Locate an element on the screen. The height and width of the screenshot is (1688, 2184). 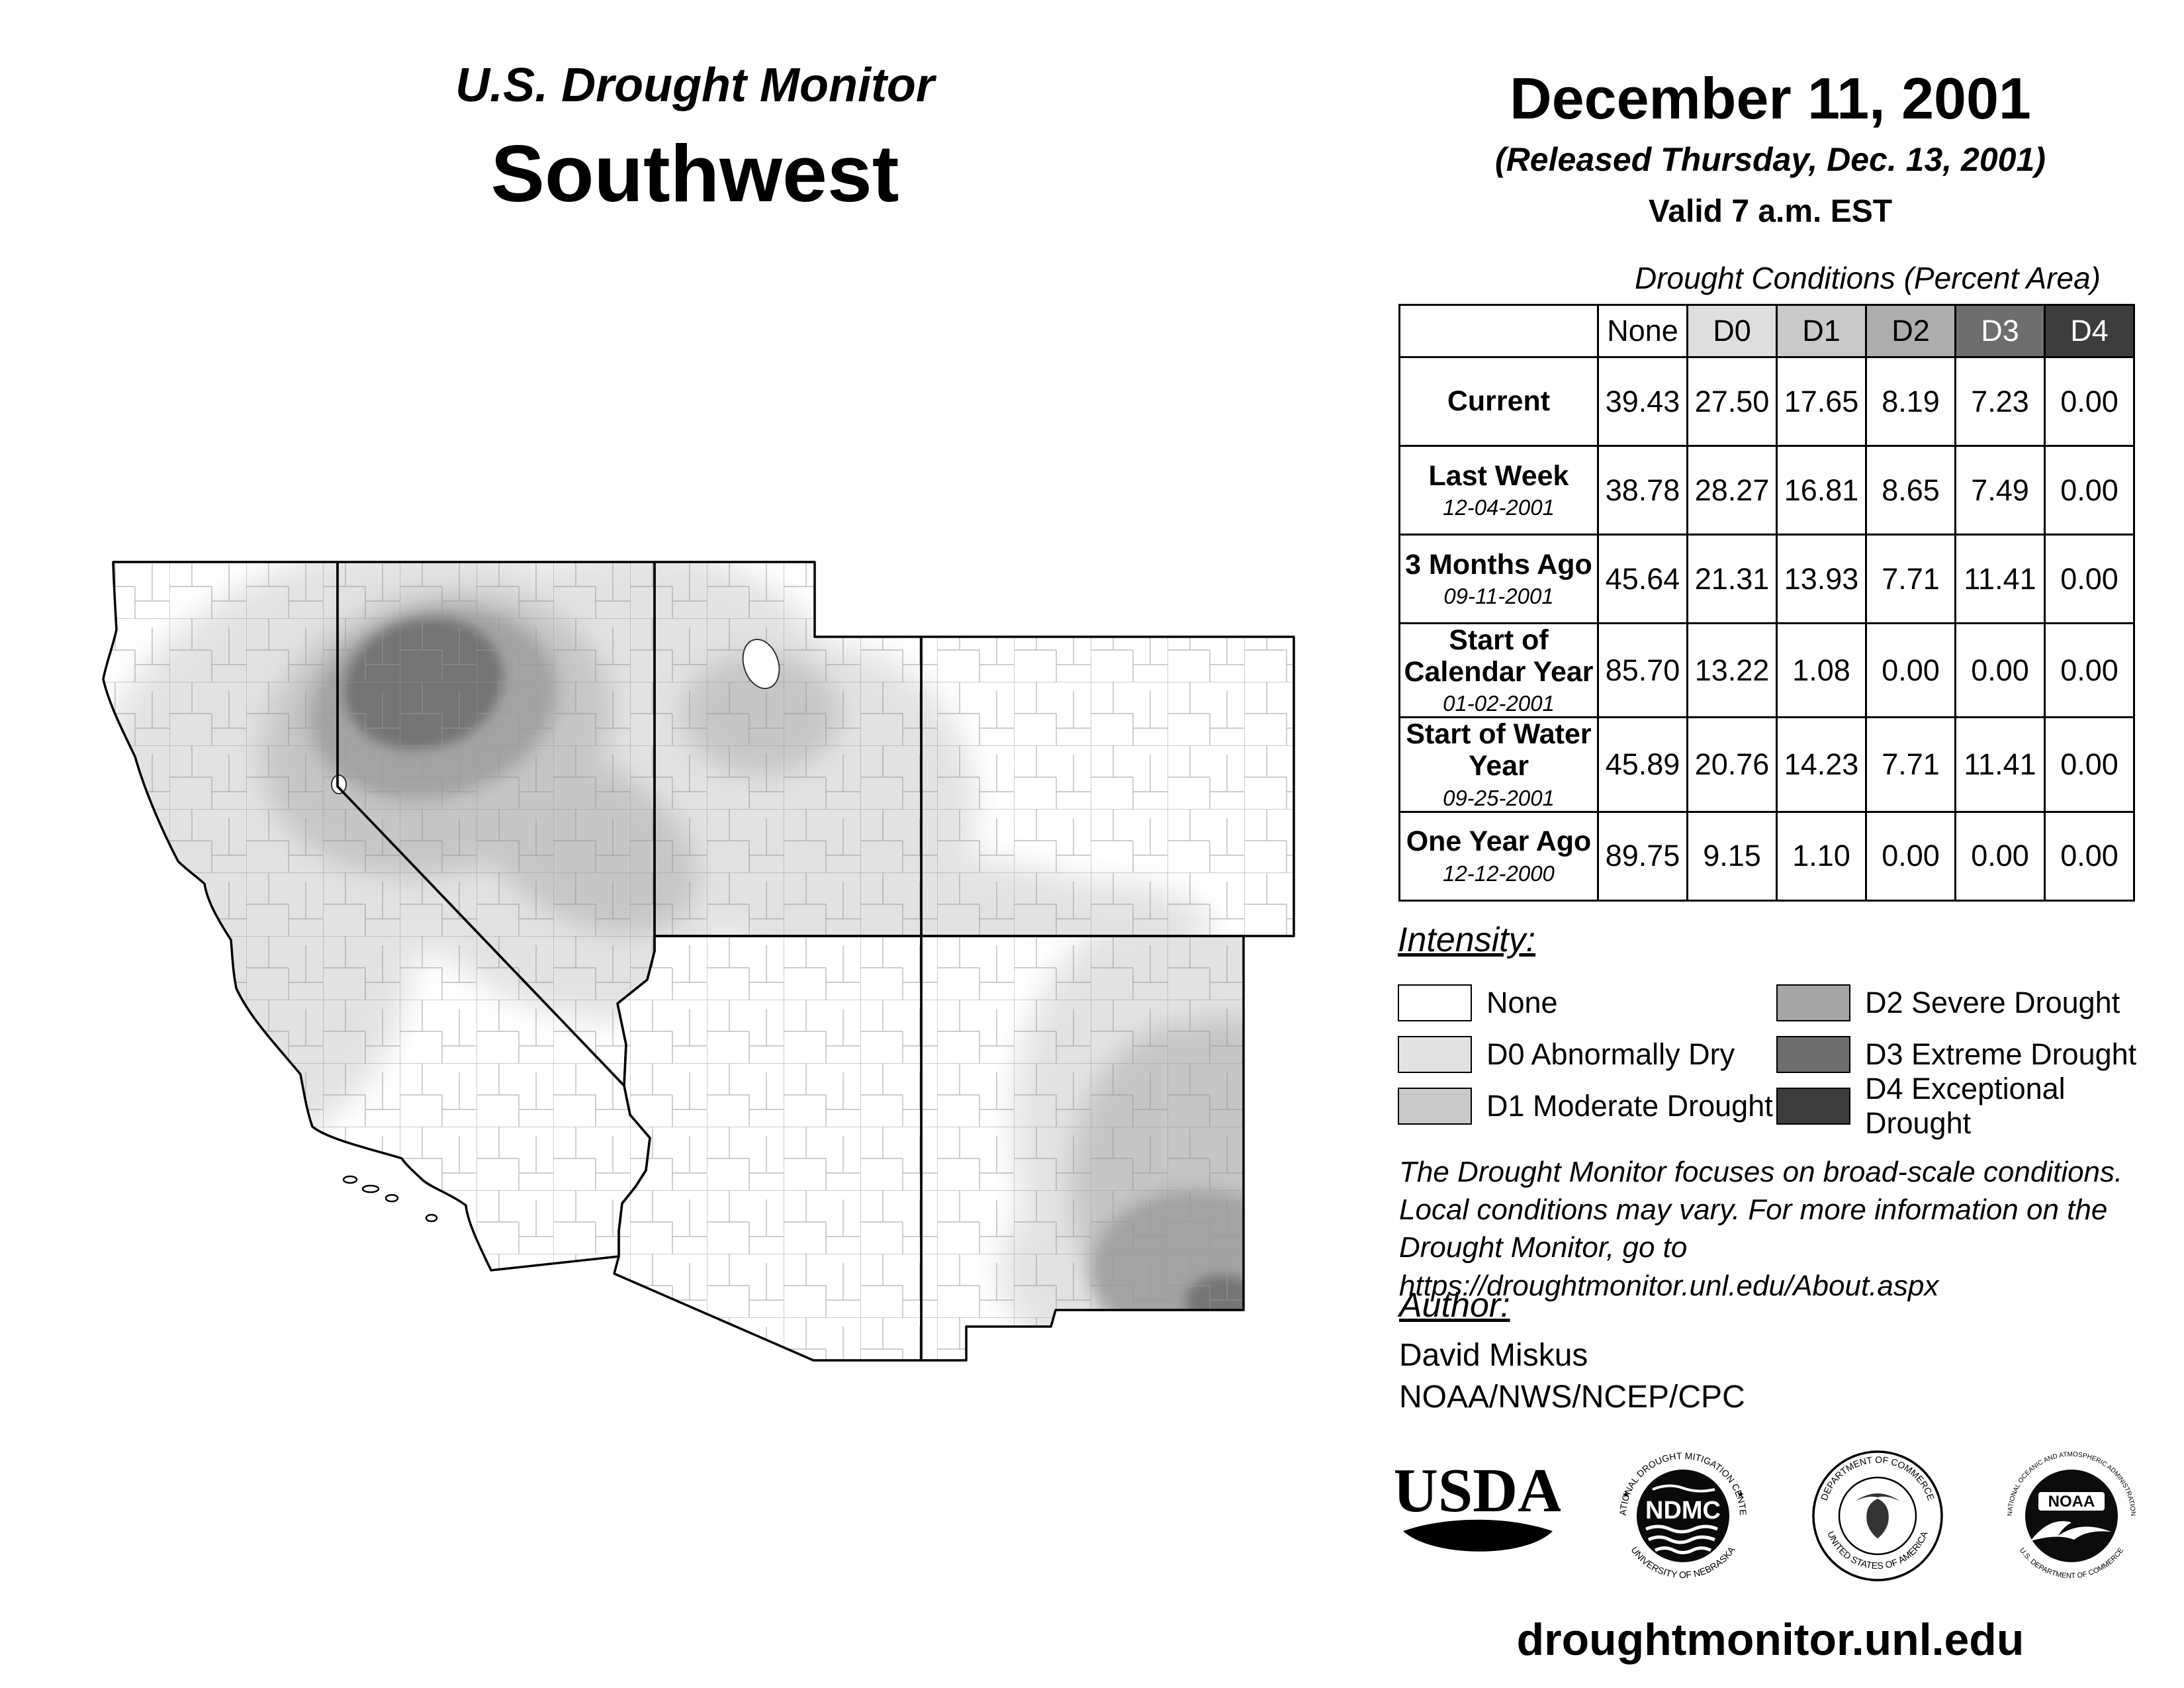
ndmc-acronym: NDMC is located at coordinates (1683, 1510).